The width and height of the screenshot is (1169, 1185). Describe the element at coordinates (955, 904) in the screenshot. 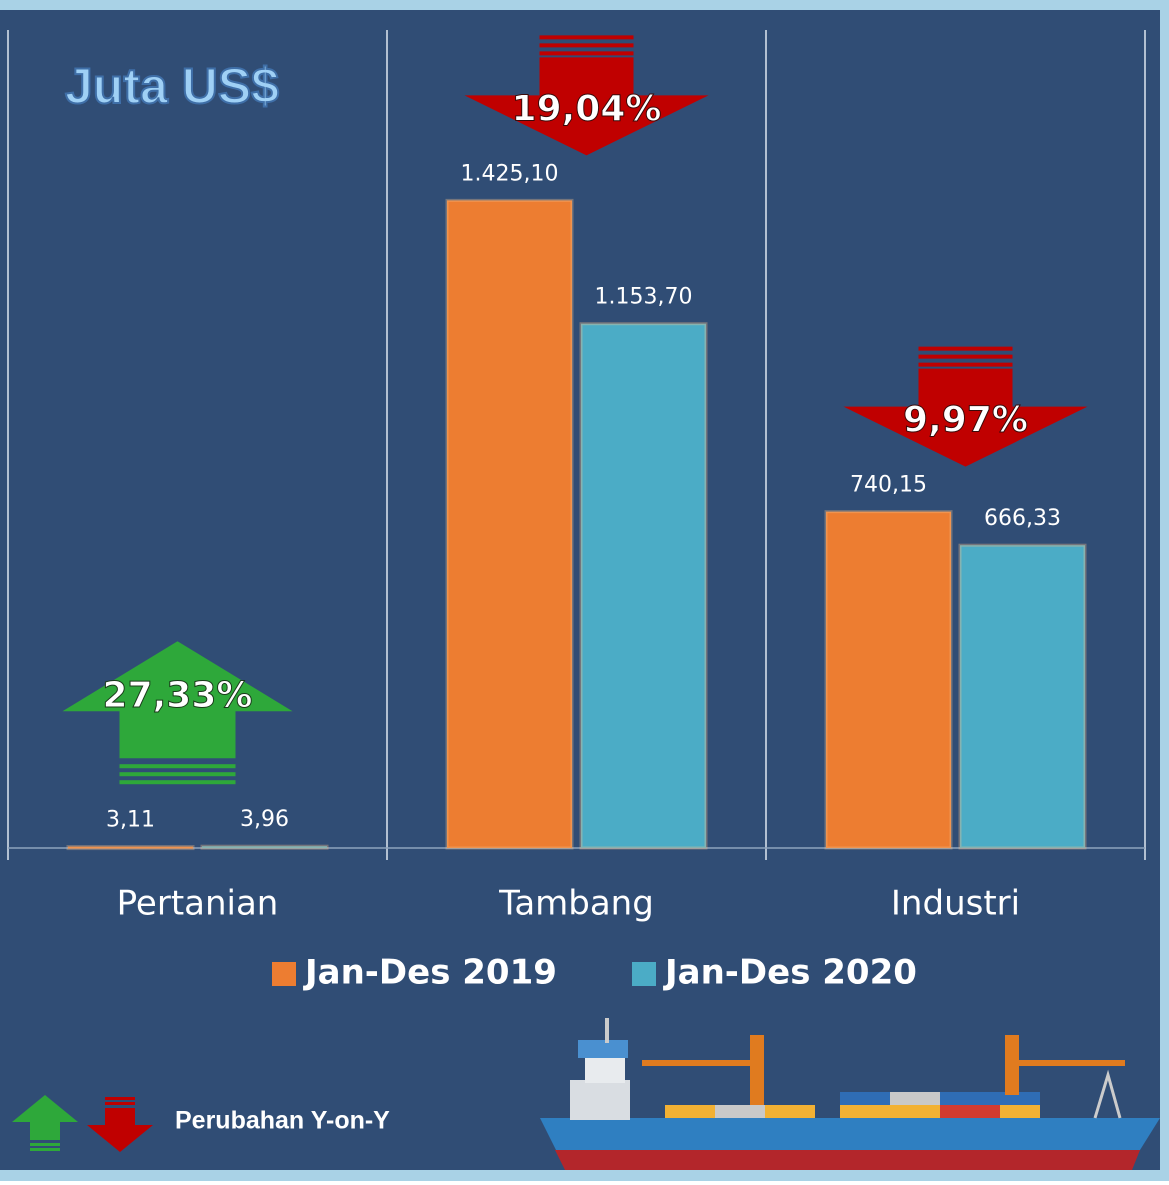

I see `x-tick-label: Industri` at that location.